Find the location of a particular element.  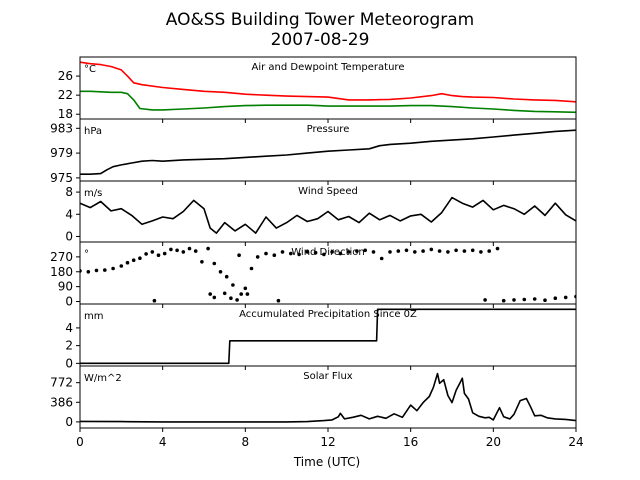

figure-subtitle: 2007-08-29 is located at coordinates (320, 40).